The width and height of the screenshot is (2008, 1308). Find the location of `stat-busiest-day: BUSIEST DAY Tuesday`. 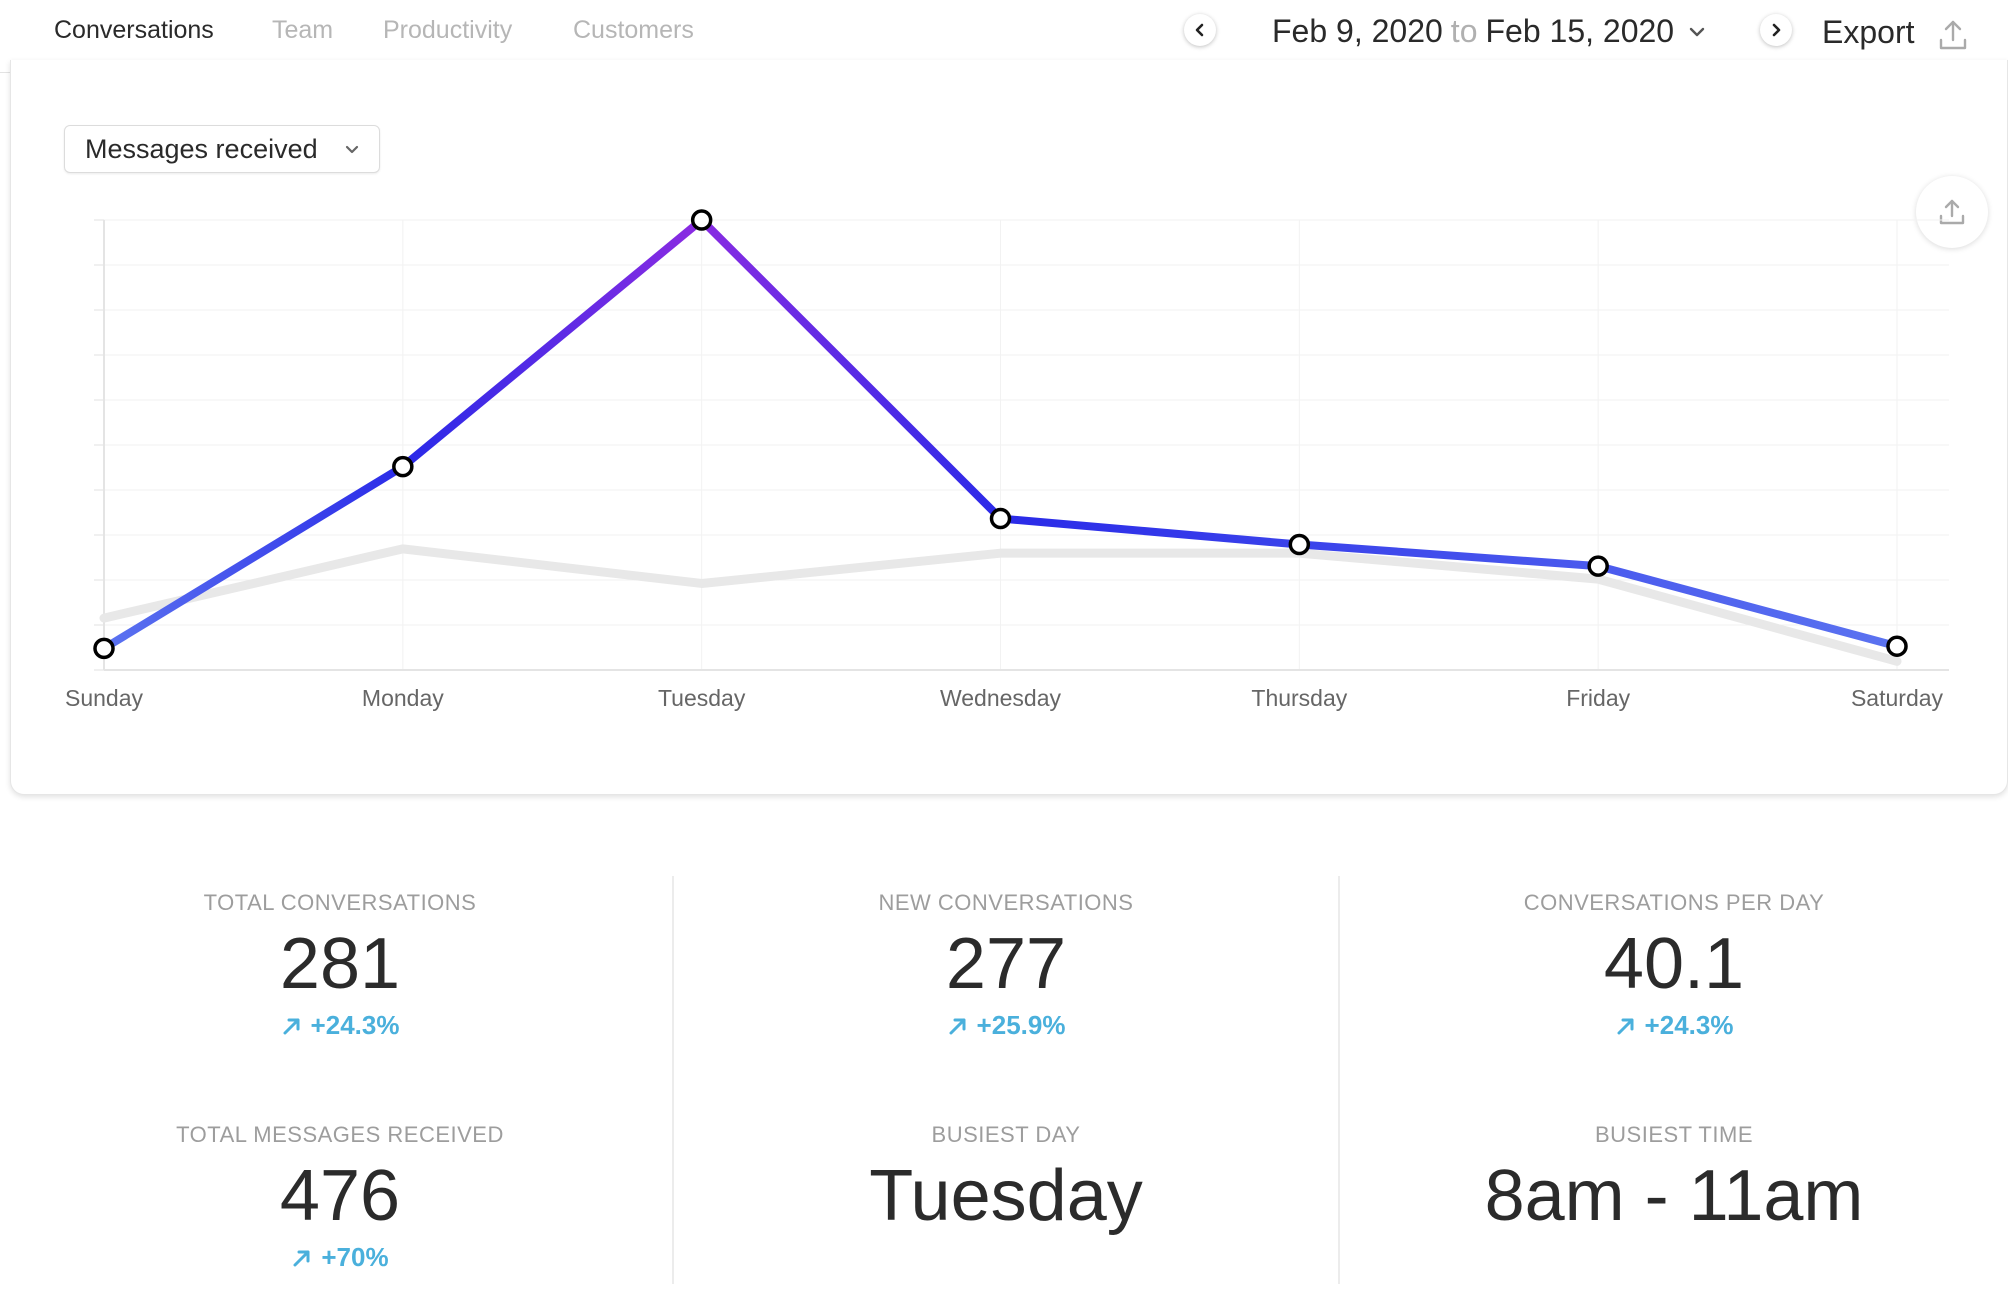

stat-busiest-day: BUSIEST DAY Tuesday is located at coordinates (1006, 1177).